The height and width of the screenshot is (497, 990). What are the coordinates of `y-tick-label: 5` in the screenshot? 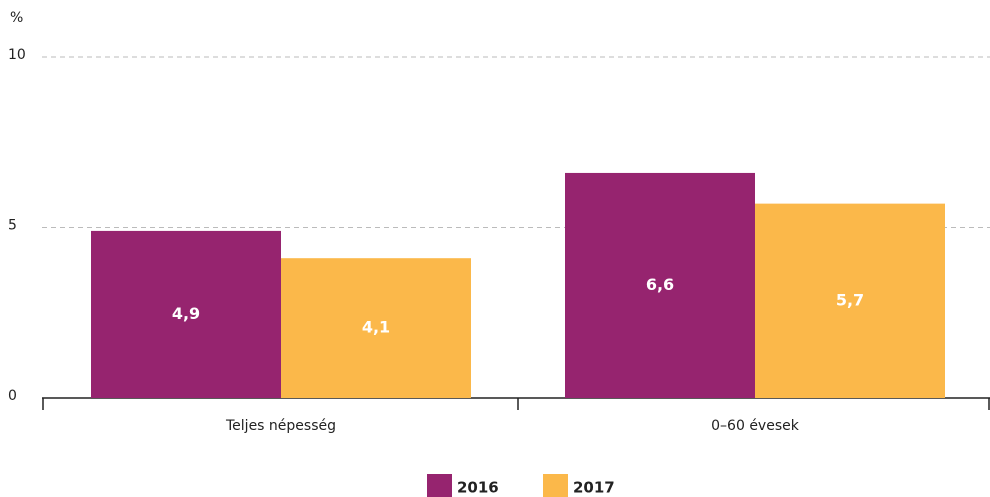 It's located at (12, 226).